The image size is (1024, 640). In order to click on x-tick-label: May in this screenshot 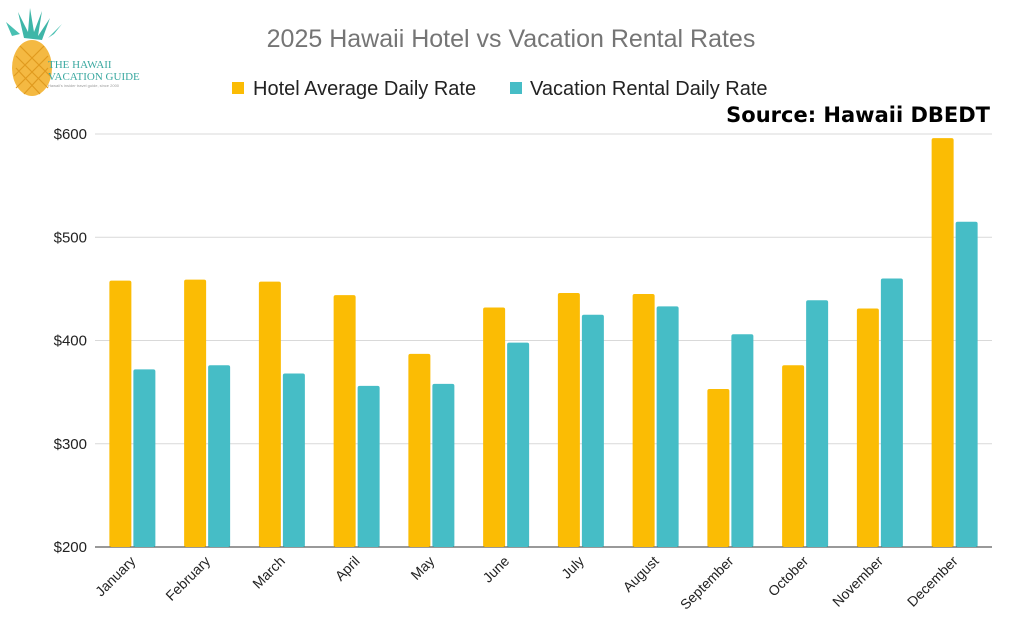, I will do `click(422, 568)`.